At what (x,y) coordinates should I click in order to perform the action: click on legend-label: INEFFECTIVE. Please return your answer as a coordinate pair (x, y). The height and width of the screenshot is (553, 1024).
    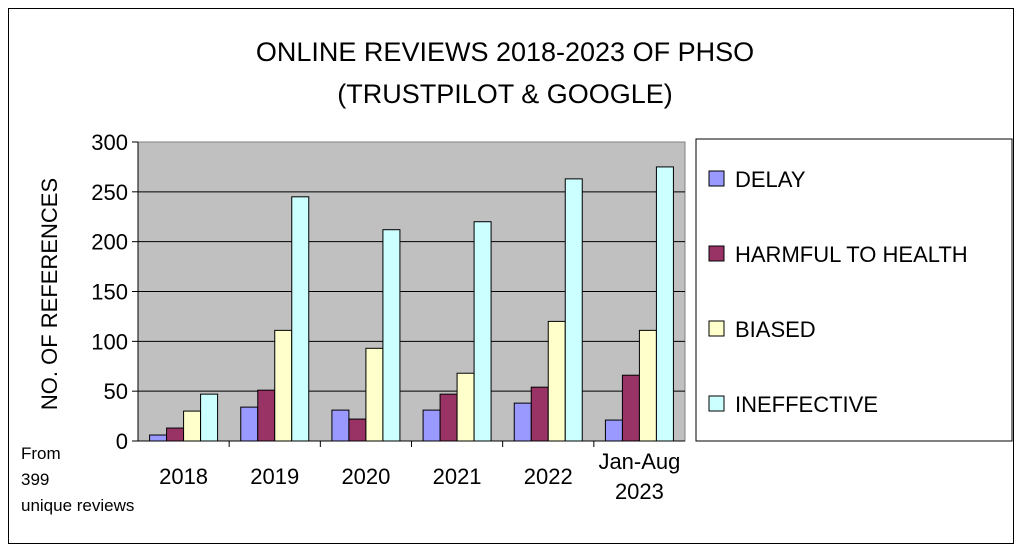
    Looking at the image, I should click on (806, 404).